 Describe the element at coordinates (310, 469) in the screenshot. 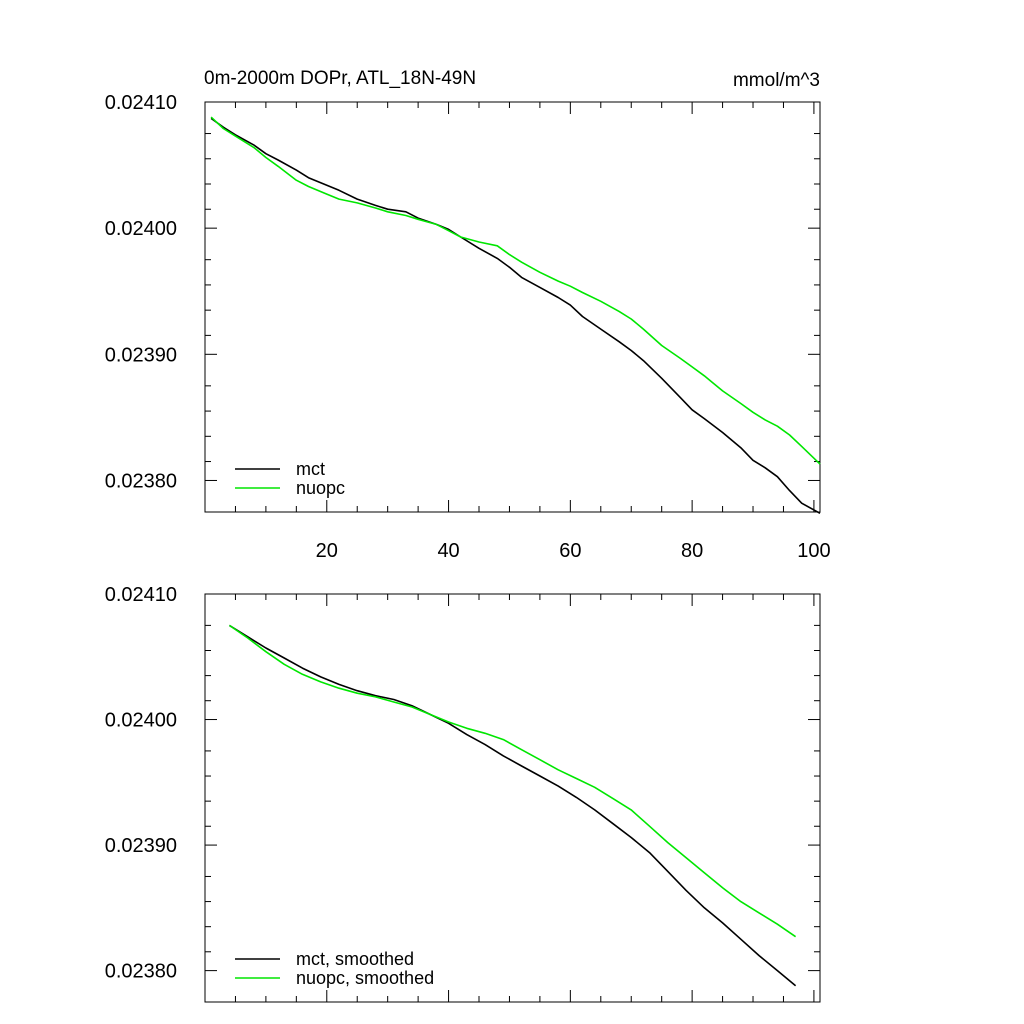

I see `legend-label: mct` at that location.